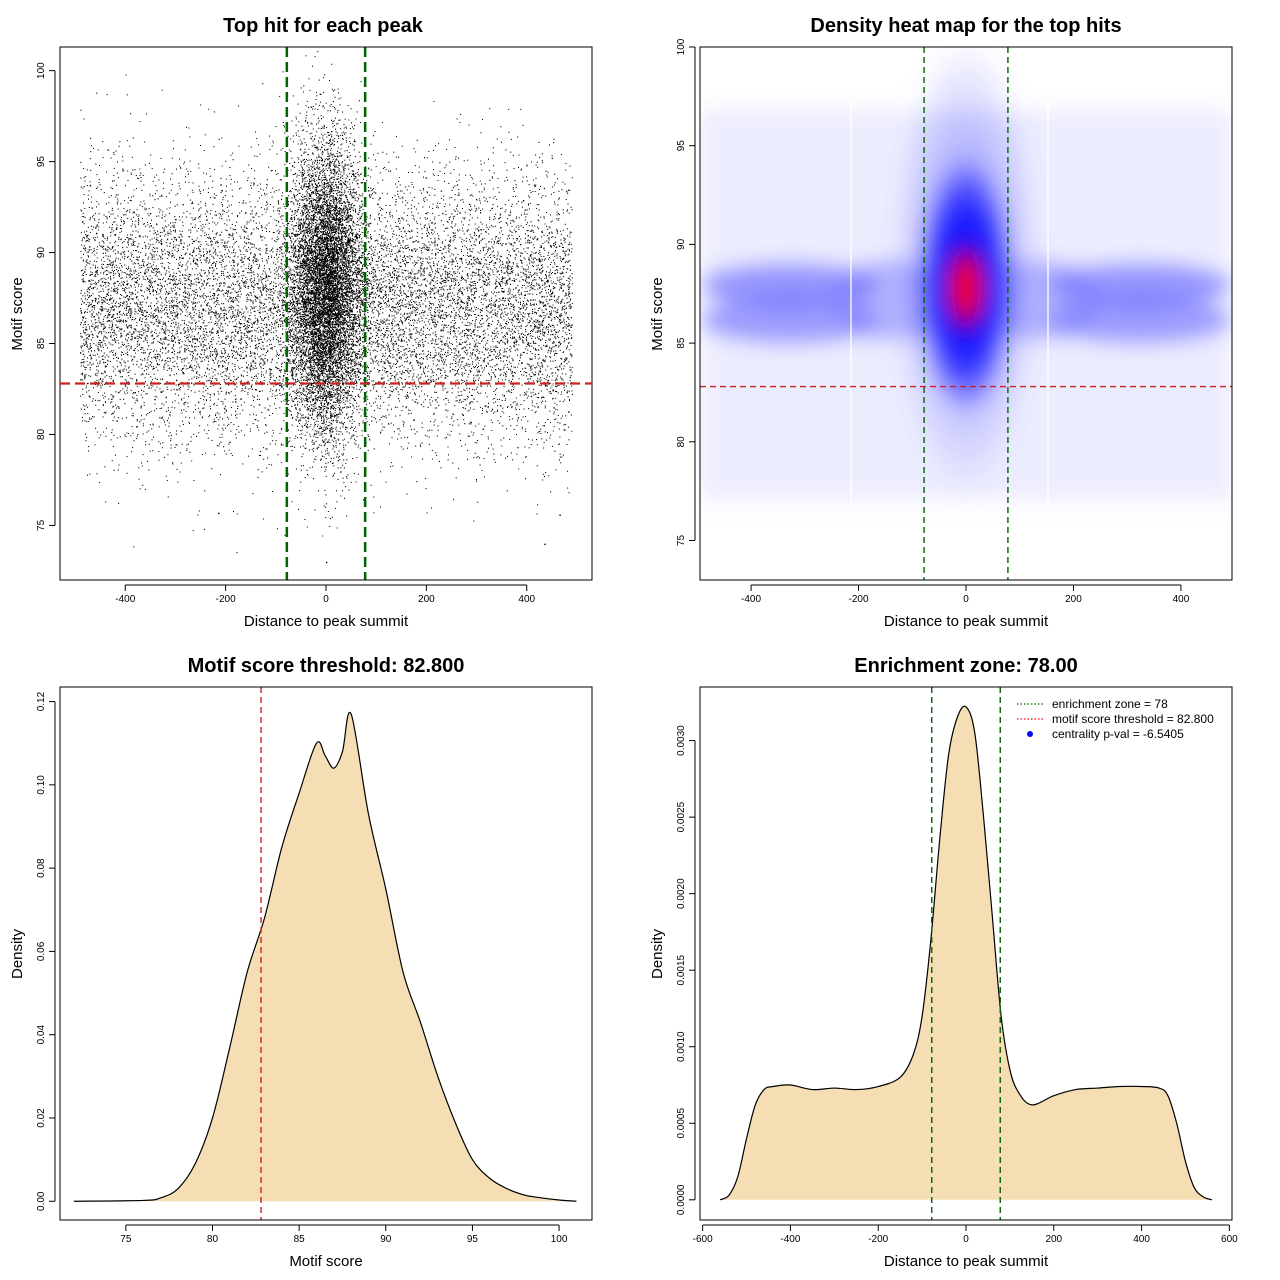  Describe the element at coordinates (681, 1046) in the screenshot. I see `distance-density-y-tick-label: 0.0010` at that location.